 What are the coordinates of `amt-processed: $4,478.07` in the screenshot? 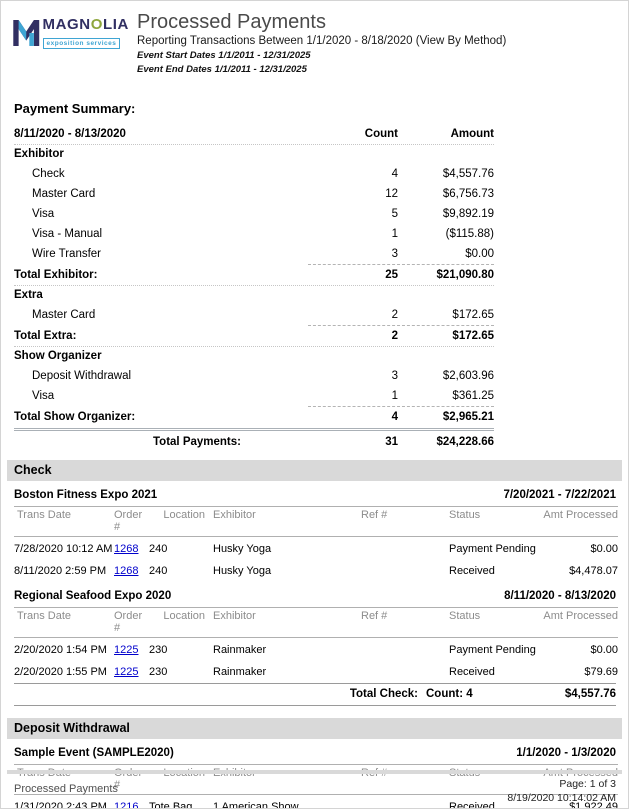 It's located at (593, 571).